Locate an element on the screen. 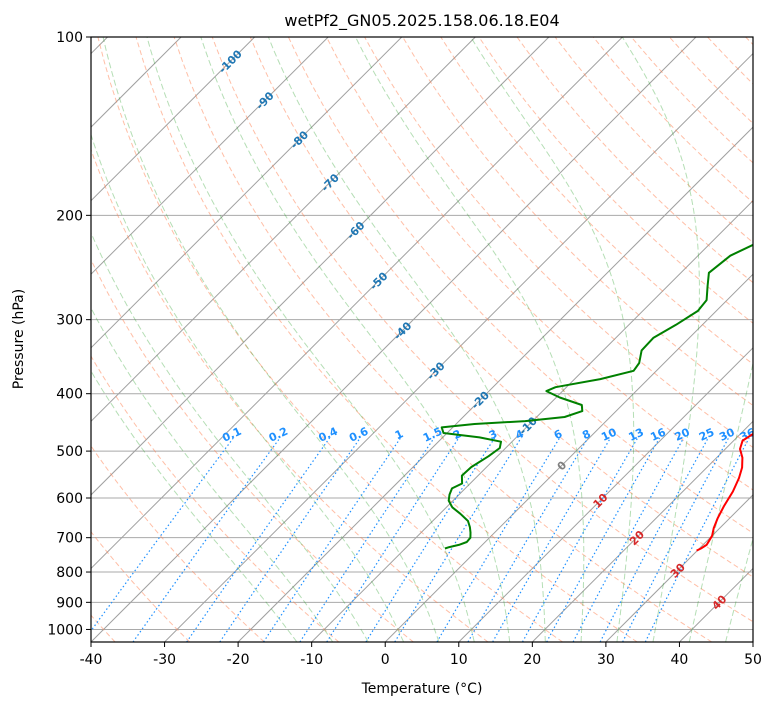  x-tick-label: -20 is located at coordinates (238, 660).